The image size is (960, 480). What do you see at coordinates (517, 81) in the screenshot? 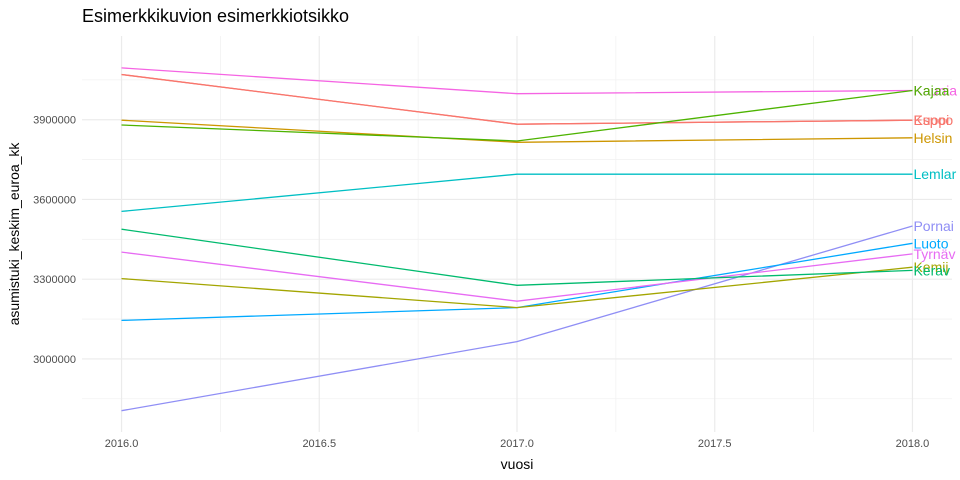
I see `series-line-kauniainen` at bounding box center [517, 81].